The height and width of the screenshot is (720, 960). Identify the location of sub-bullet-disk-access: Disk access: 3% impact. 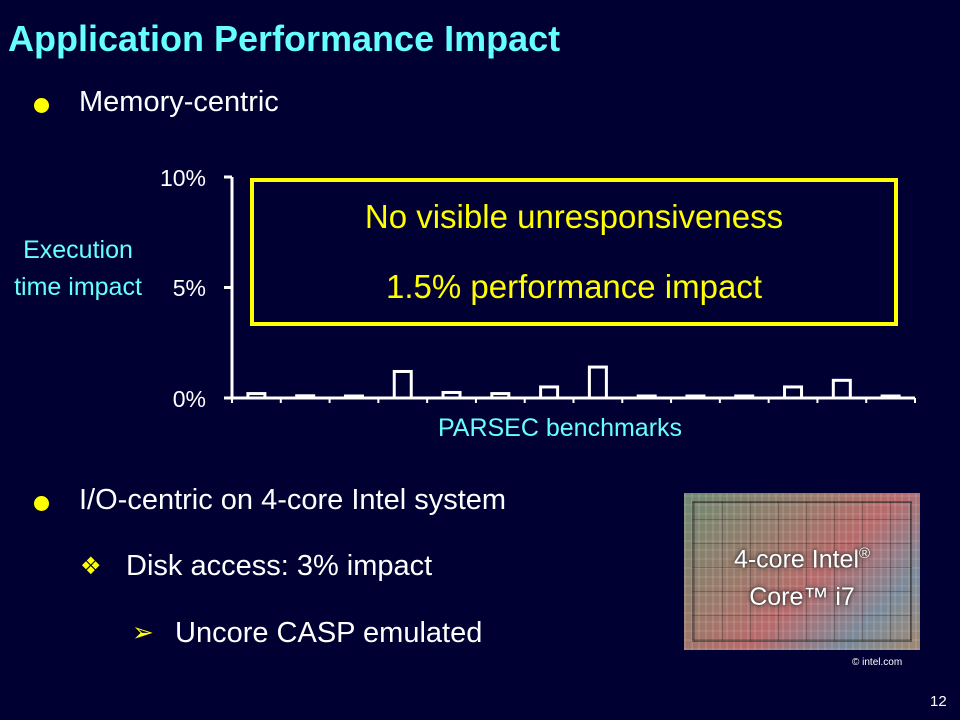
(279, 566).